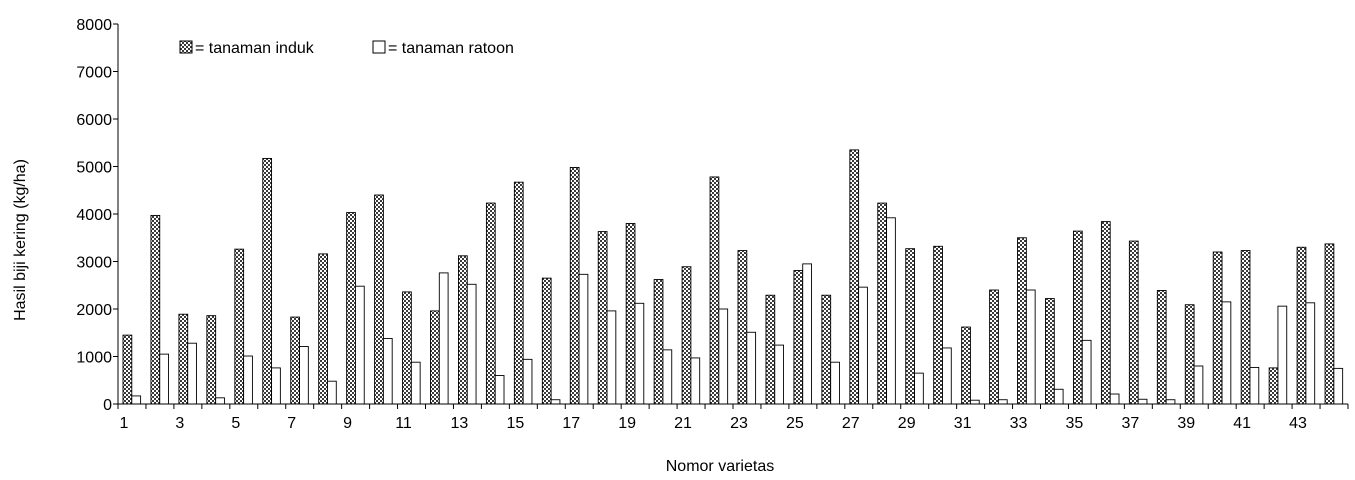 The width and height of the screenshot is (1355, 480). I want to click on x-tick-label: 11, so click(403, 423).